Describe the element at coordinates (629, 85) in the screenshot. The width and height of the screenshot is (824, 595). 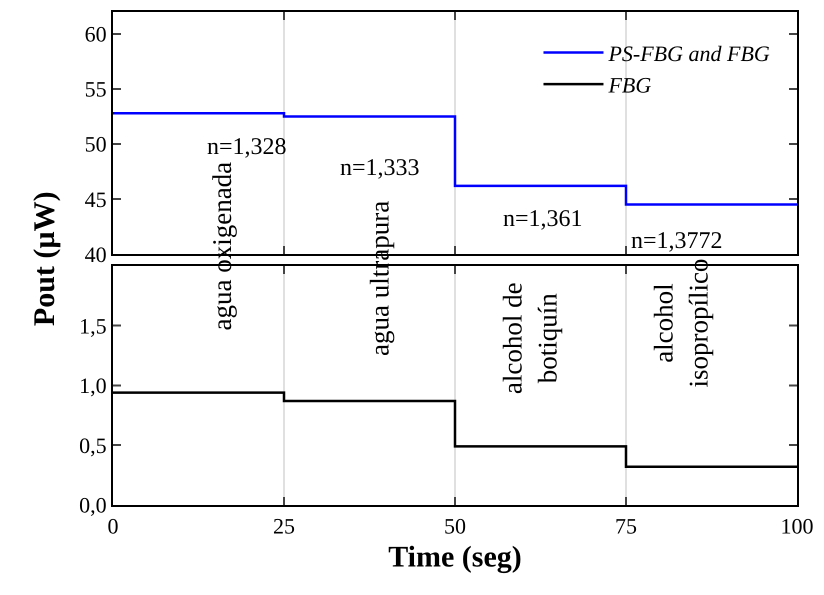
I see `legend-label: FBG` at that location.